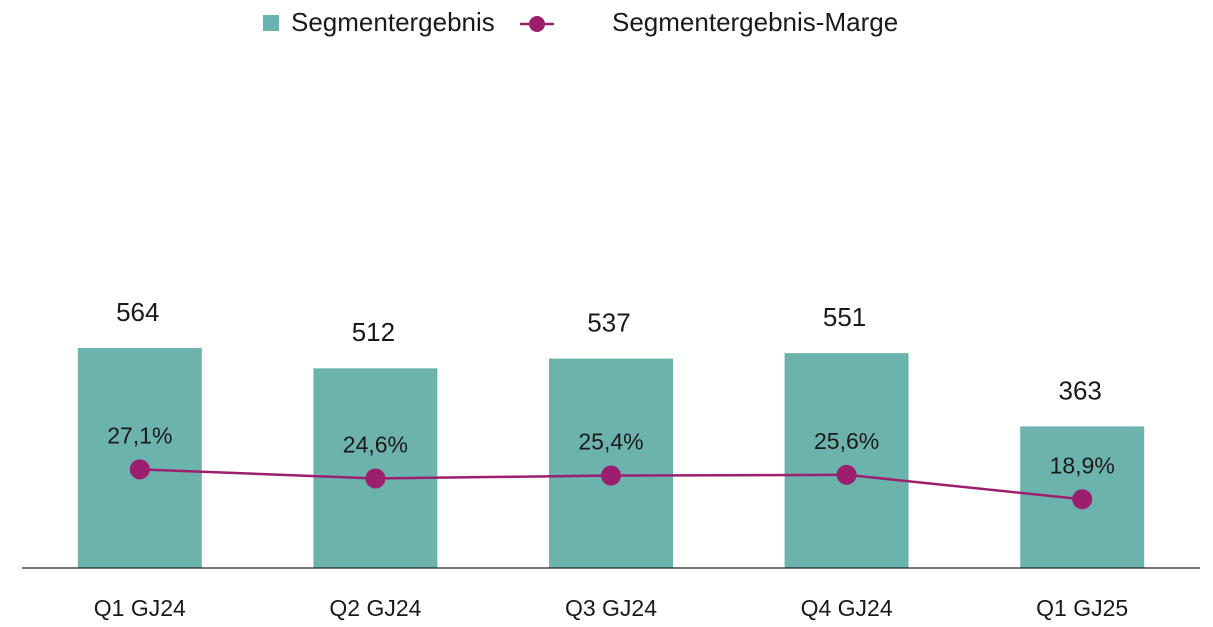 The image size is (1213, 627). I want to click on line-value-label: 27,1%, so click(139, 435).